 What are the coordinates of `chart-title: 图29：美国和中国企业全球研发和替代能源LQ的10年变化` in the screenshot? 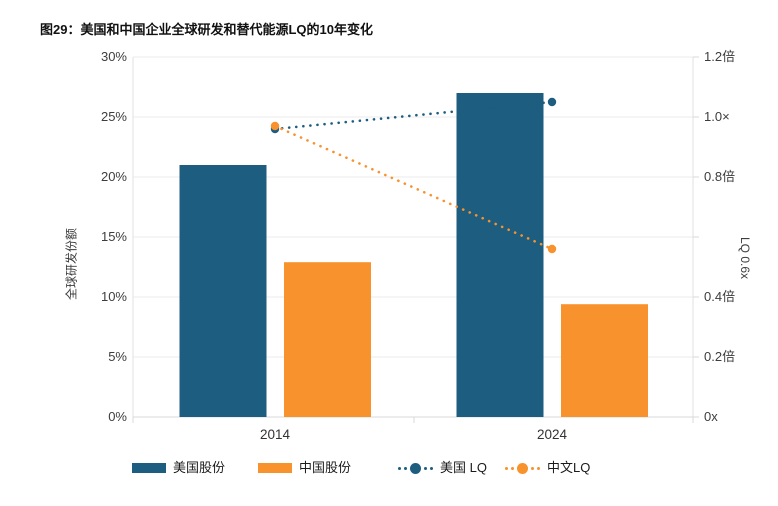 It's located at (206, 29).